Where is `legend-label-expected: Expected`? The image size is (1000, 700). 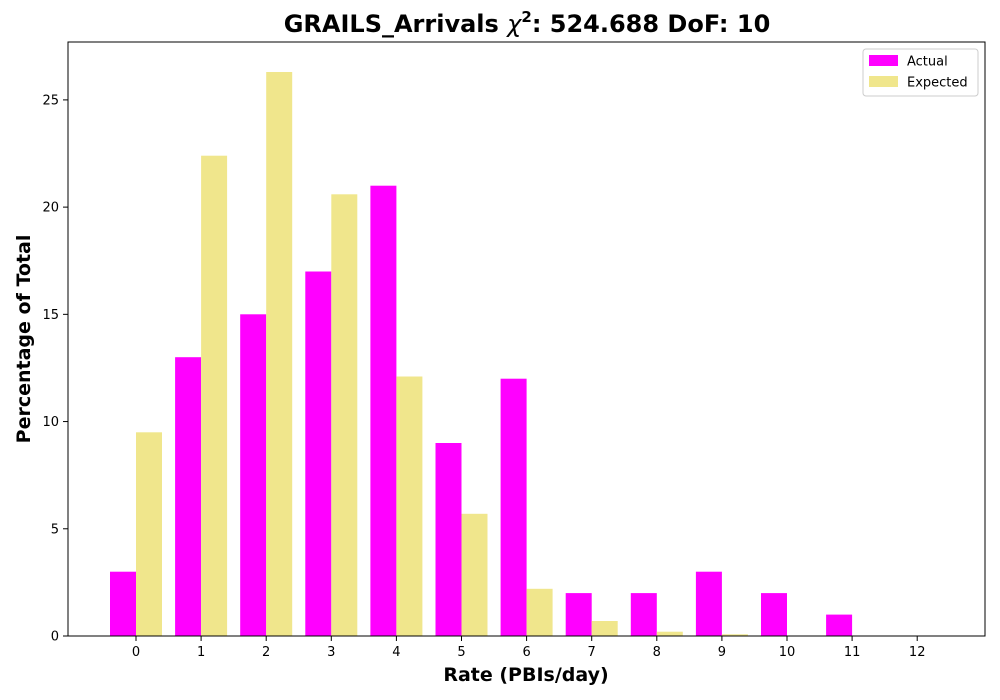
legend-label-expected: Expected is located at coordinates (937, 83).